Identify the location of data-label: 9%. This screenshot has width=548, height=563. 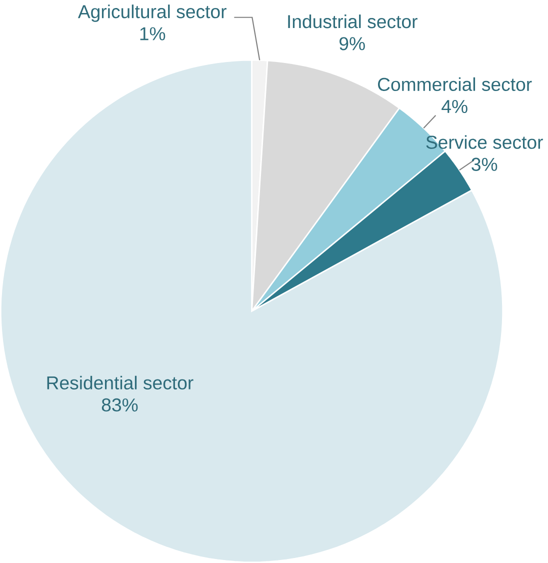
(352, 43).